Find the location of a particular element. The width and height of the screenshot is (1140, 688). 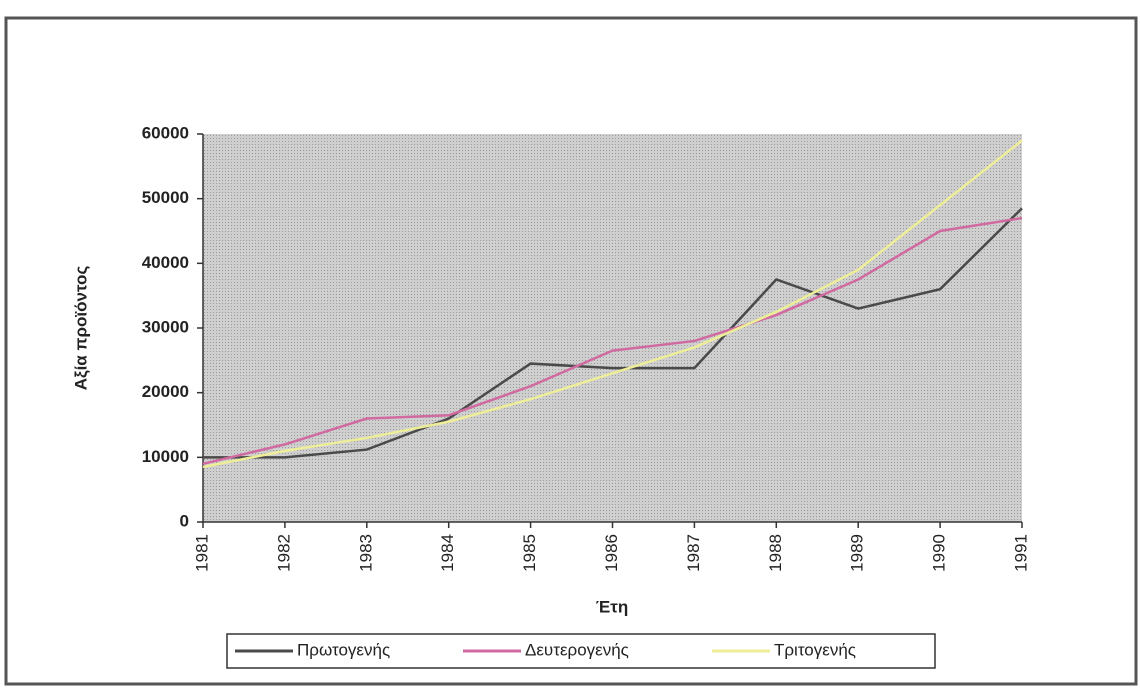

x-tick-label: 1986 is located at coordinates (611, 553).